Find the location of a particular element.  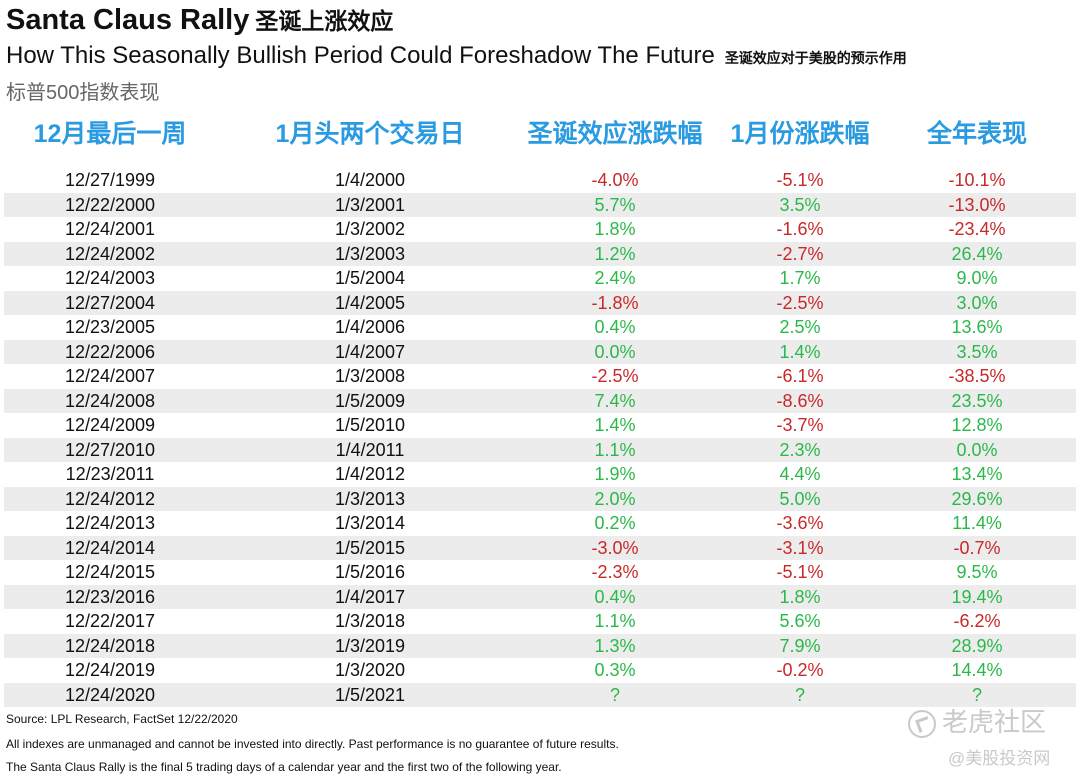

table-cell: 1/3/2018 is located at coordinates (370, 621).